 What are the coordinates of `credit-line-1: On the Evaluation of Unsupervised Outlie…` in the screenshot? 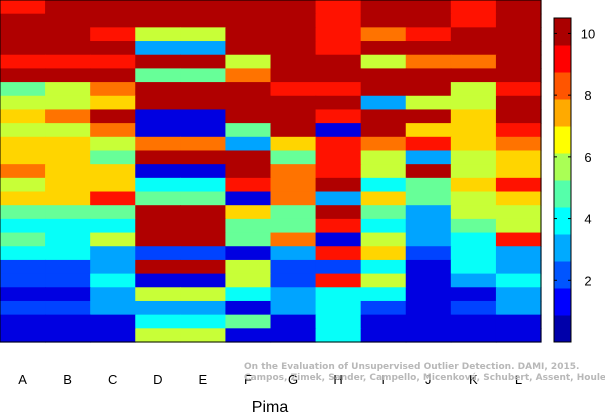 It's located at (411, 367).